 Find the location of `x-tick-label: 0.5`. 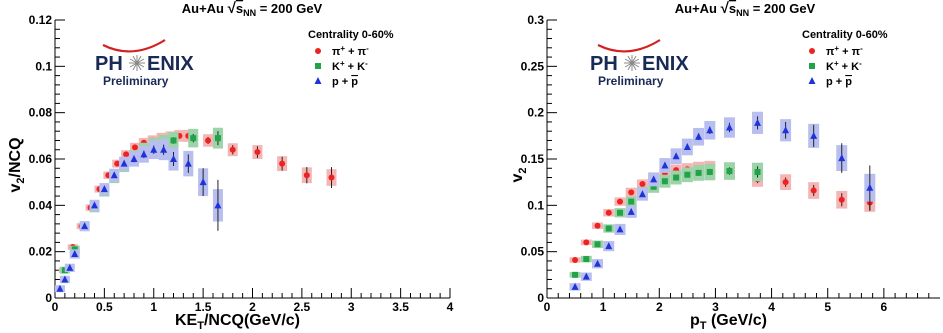

x-tick-label: 0.5 is located at coordinates (104, 307).